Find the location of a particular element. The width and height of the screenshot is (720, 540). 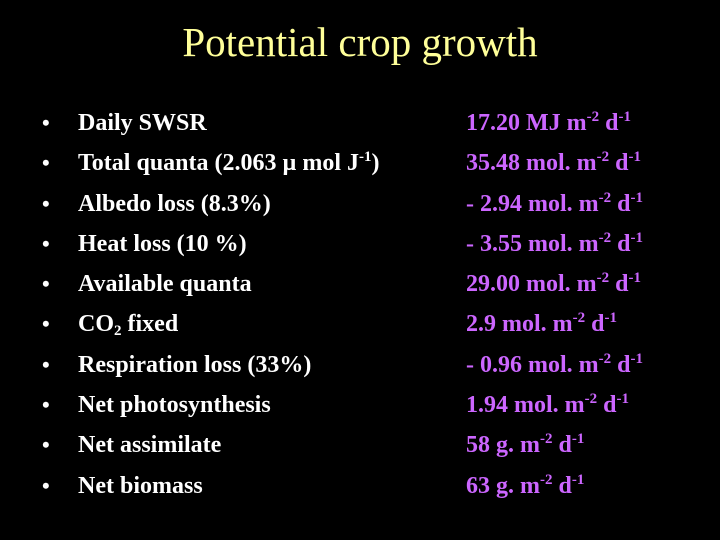

list-item: • Heat loss (10 %) - 3.55 mol. m-2 d-1 is located at coordinates (360, 245).